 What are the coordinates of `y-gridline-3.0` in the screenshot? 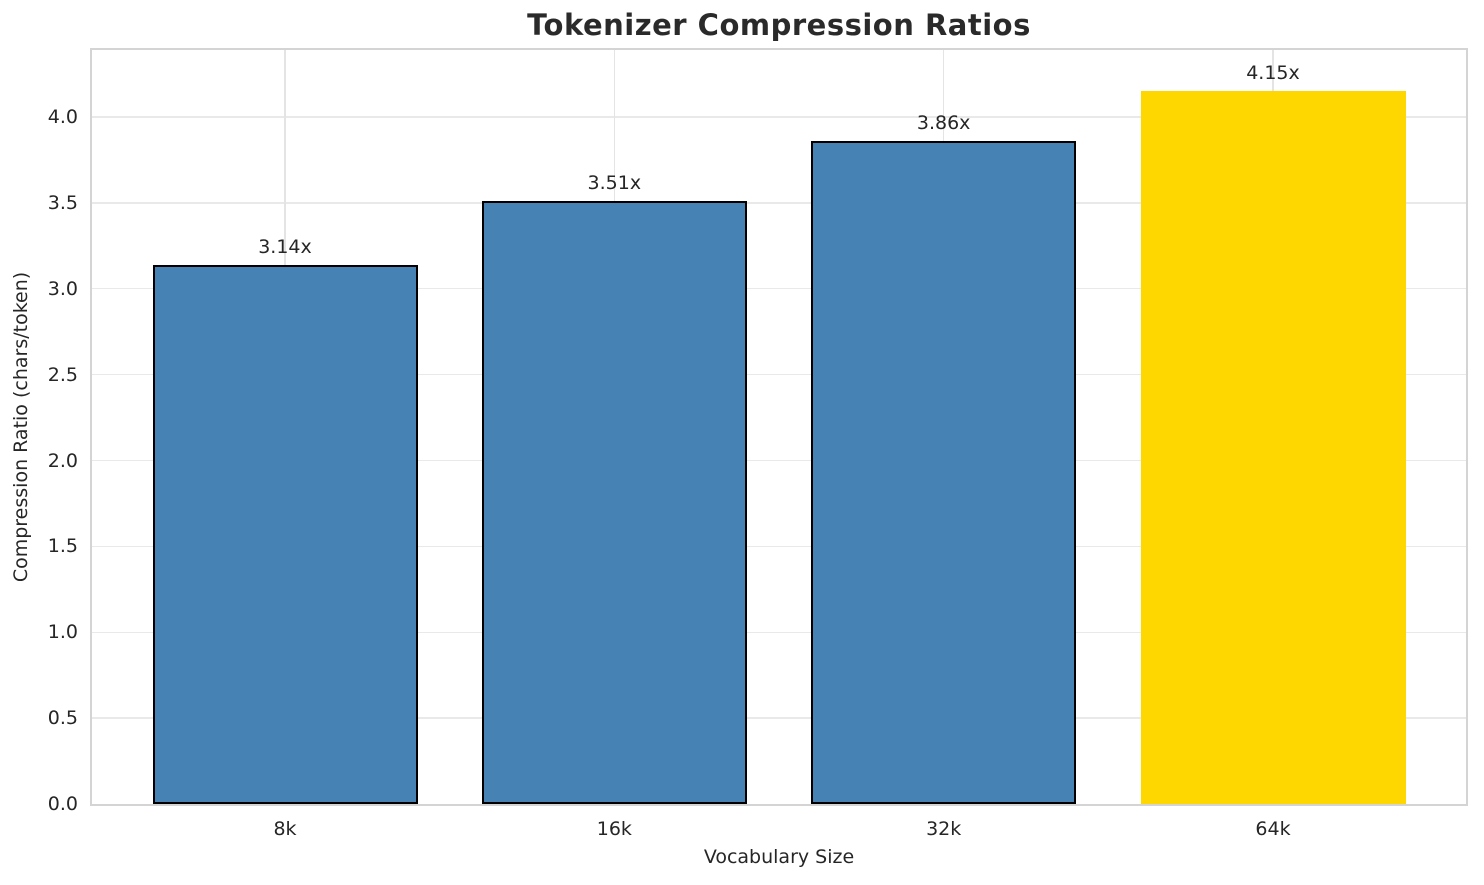 It's located at (779, 289).